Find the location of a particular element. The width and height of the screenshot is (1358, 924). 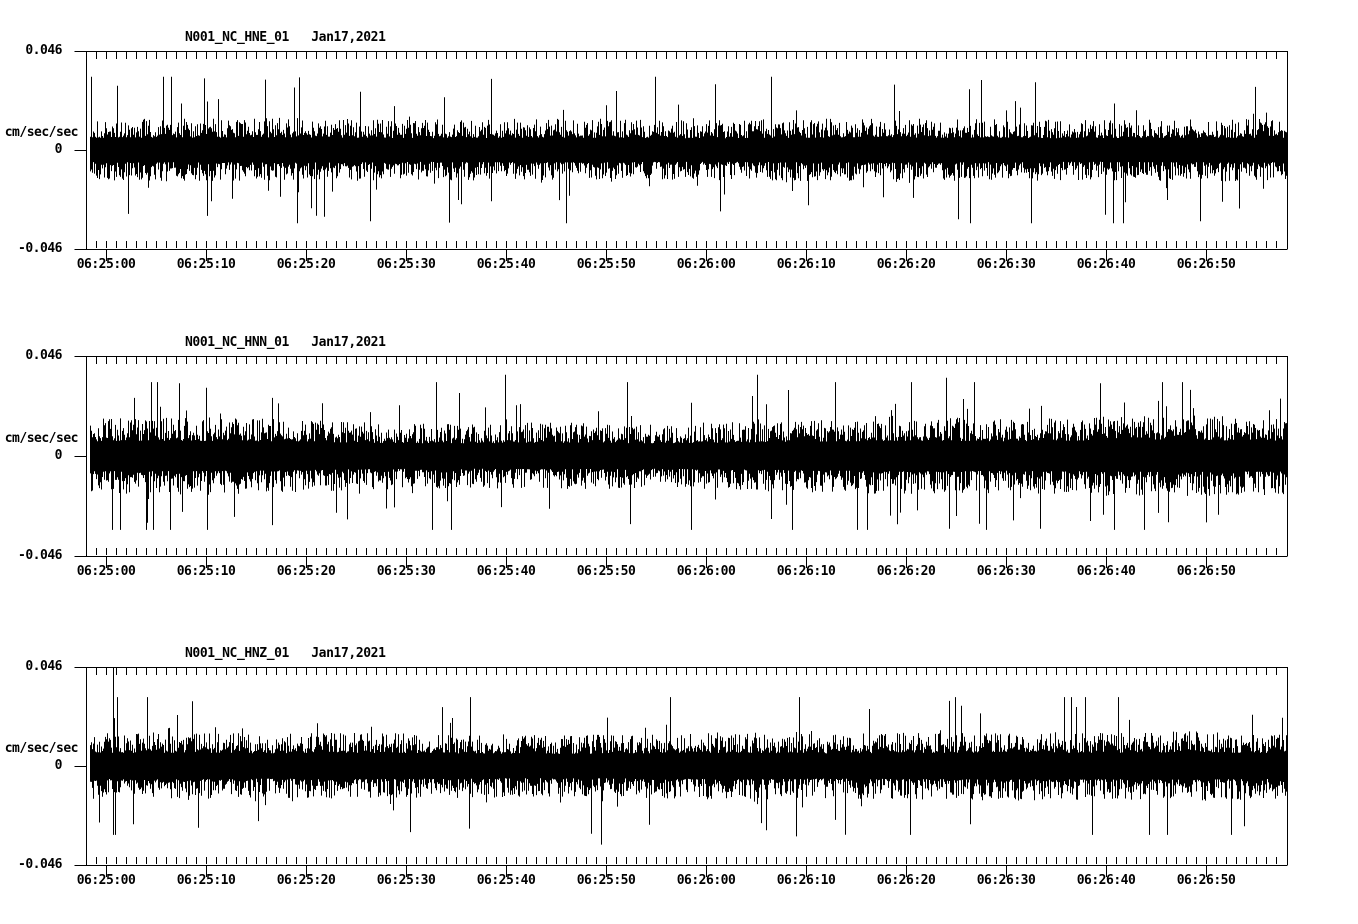

waveform-trace-N001.NC.HNE.01 is located at coordinates (688, 150).